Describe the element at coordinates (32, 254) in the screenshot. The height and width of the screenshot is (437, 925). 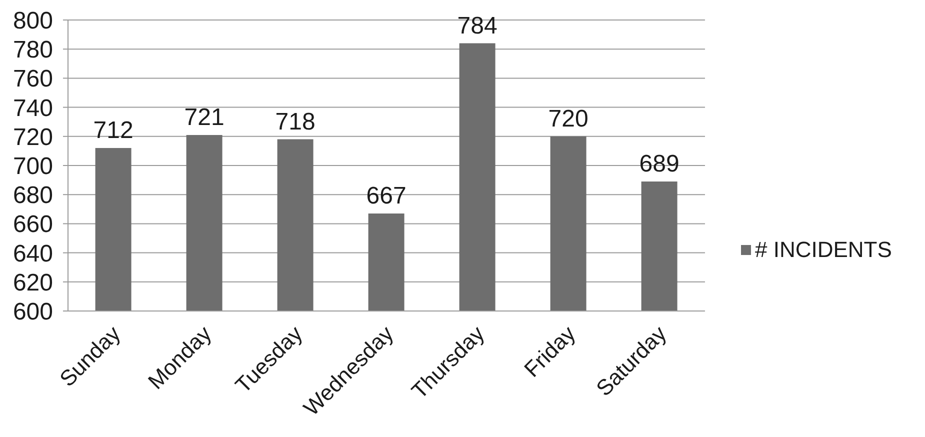
I see `y-tick-label: 640` at that location.